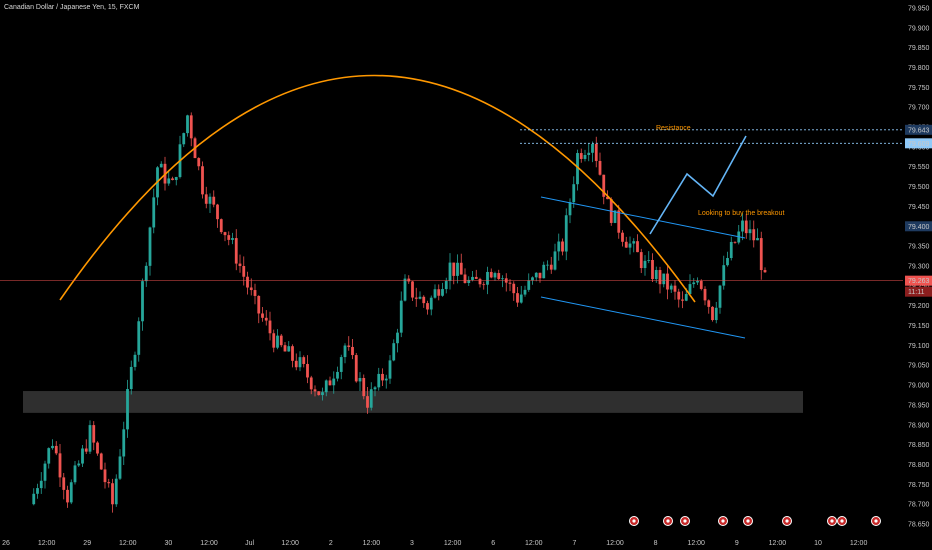 This screenshot has height=550, width=932. I want to click on price-tick-label: 79.350, so click(919, 247).